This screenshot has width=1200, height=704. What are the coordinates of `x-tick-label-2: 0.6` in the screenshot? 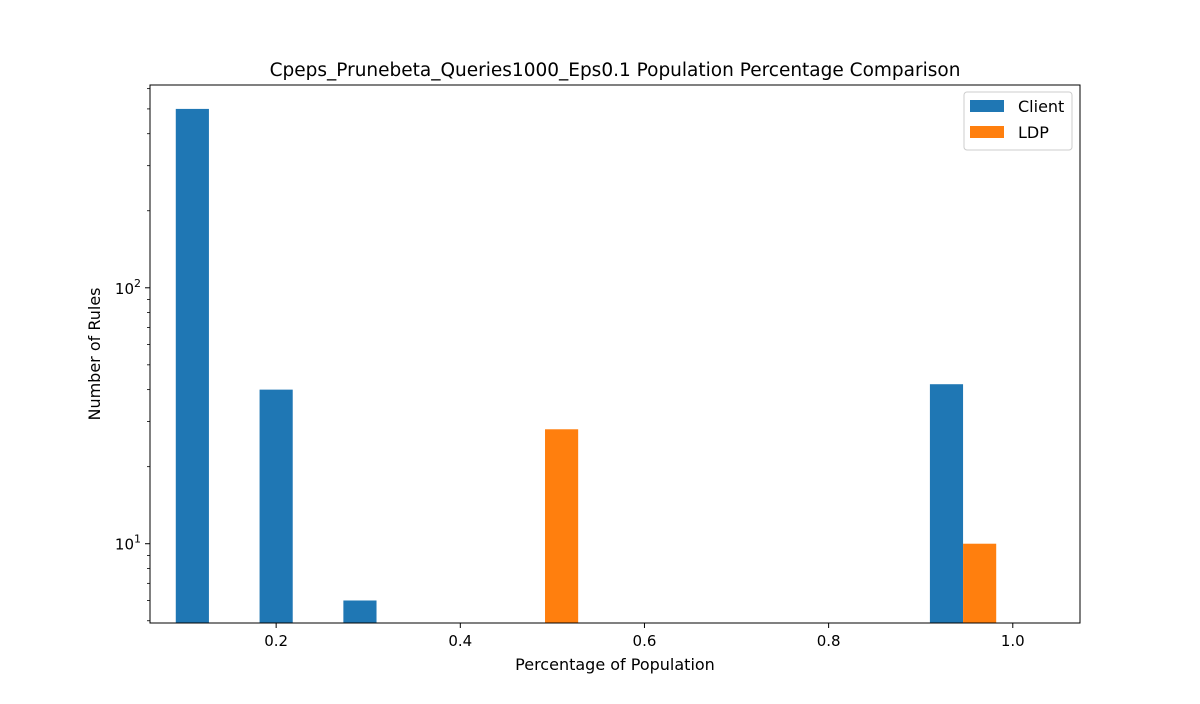 It's located at (645, 641).